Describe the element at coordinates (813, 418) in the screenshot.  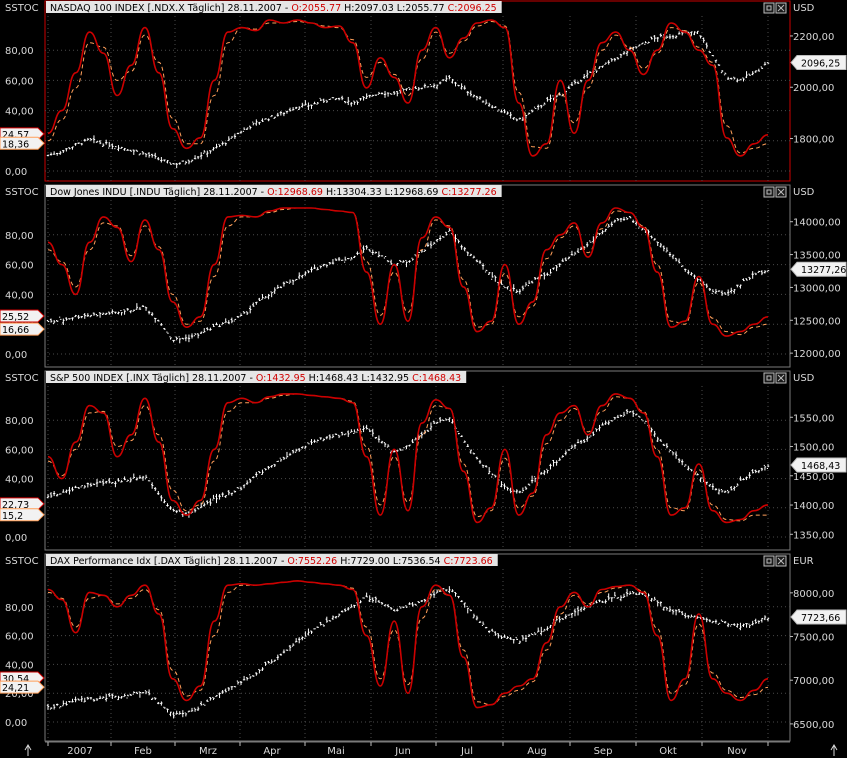
I see `y-tick-label-right: 1550,00` at that location.